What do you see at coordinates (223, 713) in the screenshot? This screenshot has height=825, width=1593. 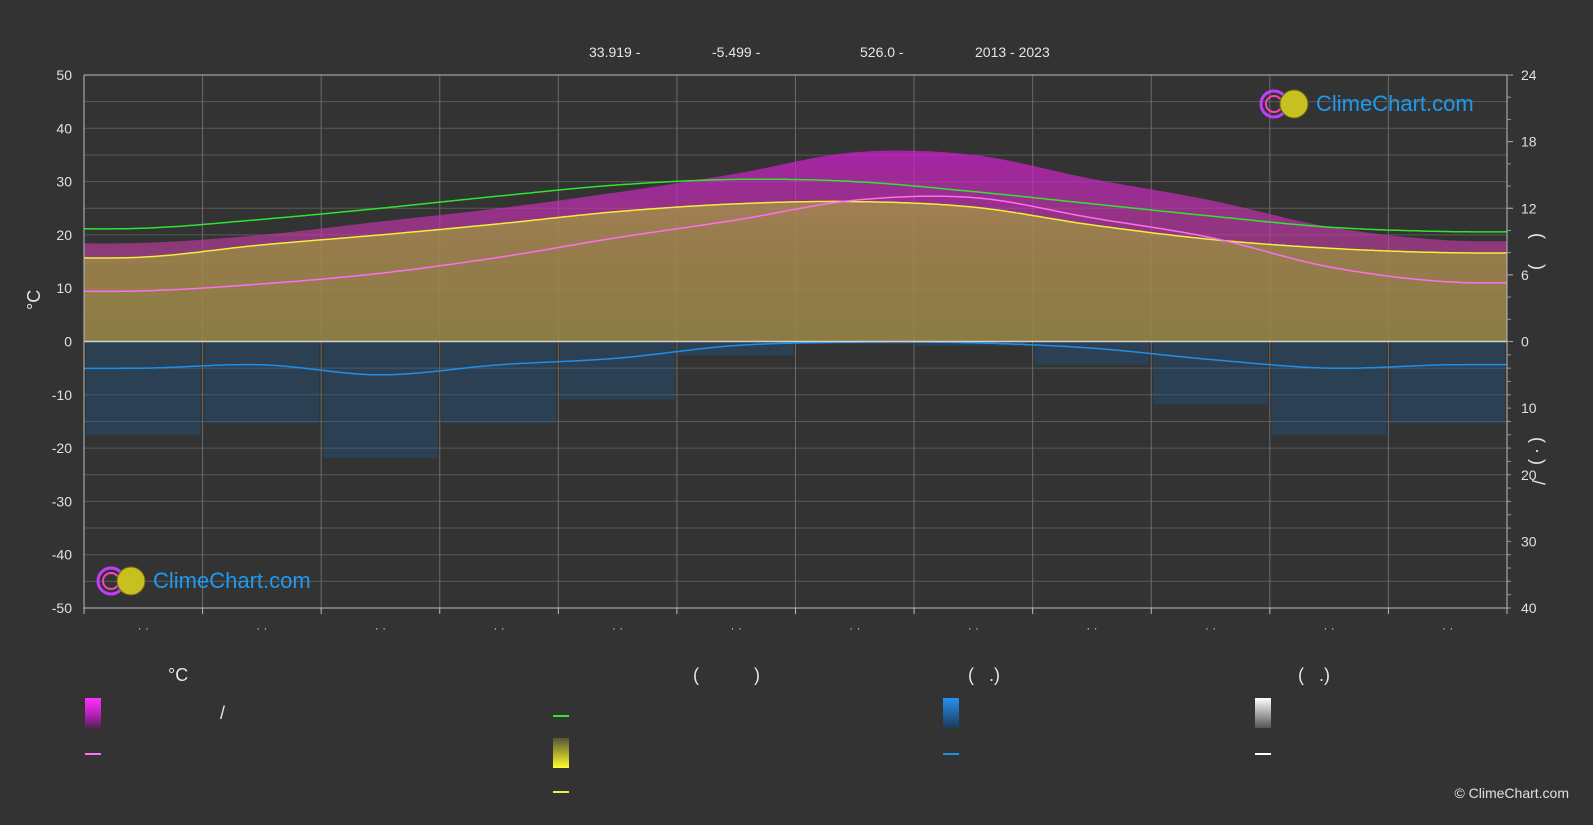 I see `legend-label-max-min: /` at bounding box center [223, 713].